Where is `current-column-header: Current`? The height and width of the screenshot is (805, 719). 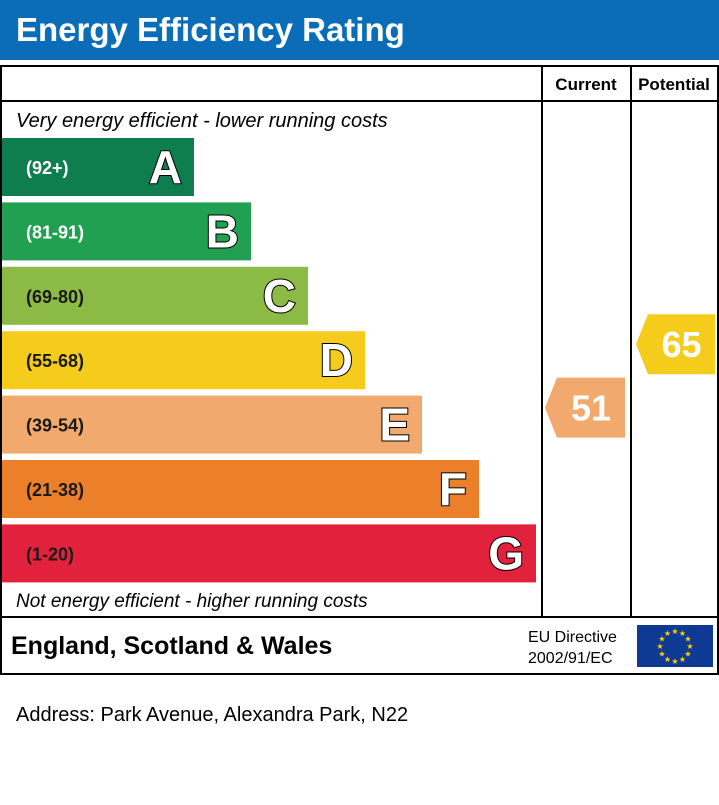 current-column-header: Current is located at coordinates (586, 84).